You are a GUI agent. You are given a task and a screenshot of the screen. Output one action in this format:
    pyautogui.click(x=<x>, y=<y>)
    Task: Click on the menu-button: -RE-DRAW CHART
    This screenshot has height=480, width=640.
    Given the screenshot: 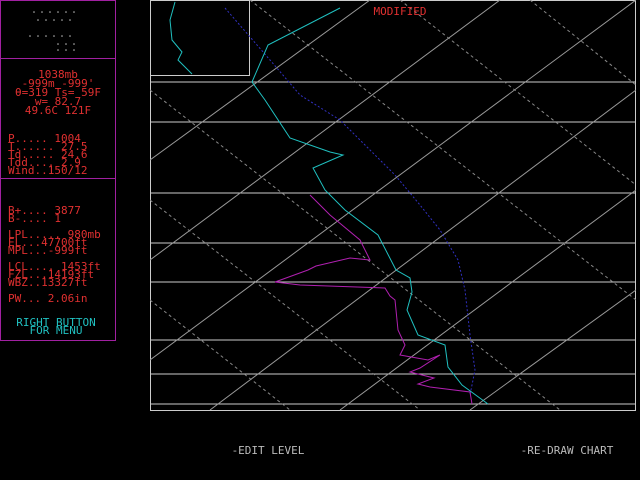 What is the action you would take?
    pyautogui.click(x=567, y=450)
    